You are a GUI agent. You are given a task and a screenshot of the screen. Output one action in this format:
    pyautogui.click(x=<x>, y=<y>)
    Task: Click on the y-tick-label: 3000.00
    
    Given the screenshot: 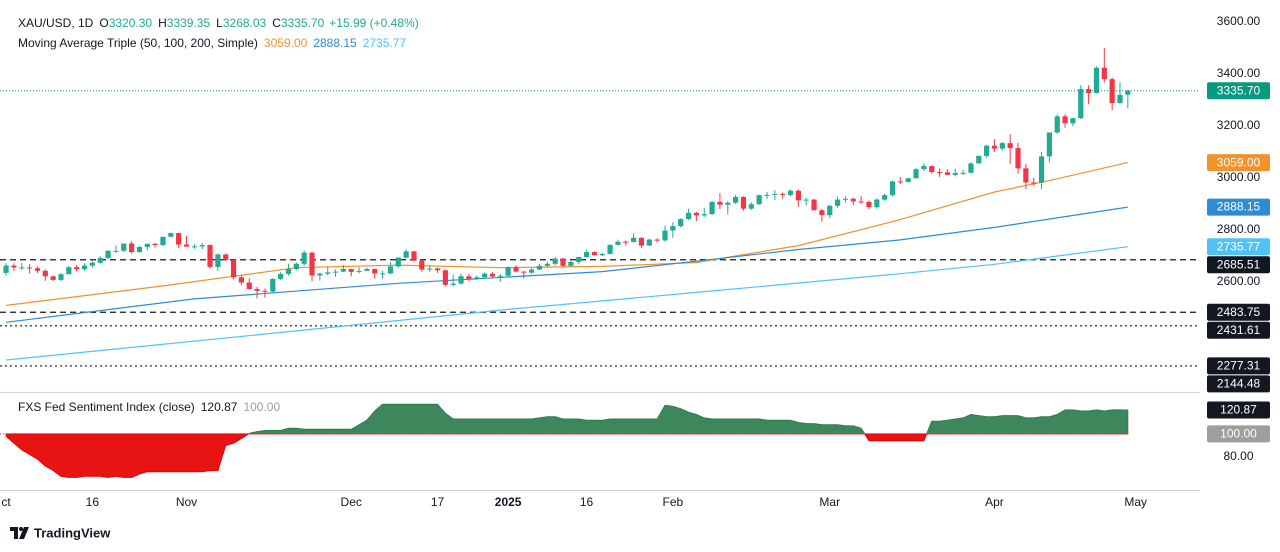 What is the action you would take?
    pyautogui.click(x=1239, y=177)
    